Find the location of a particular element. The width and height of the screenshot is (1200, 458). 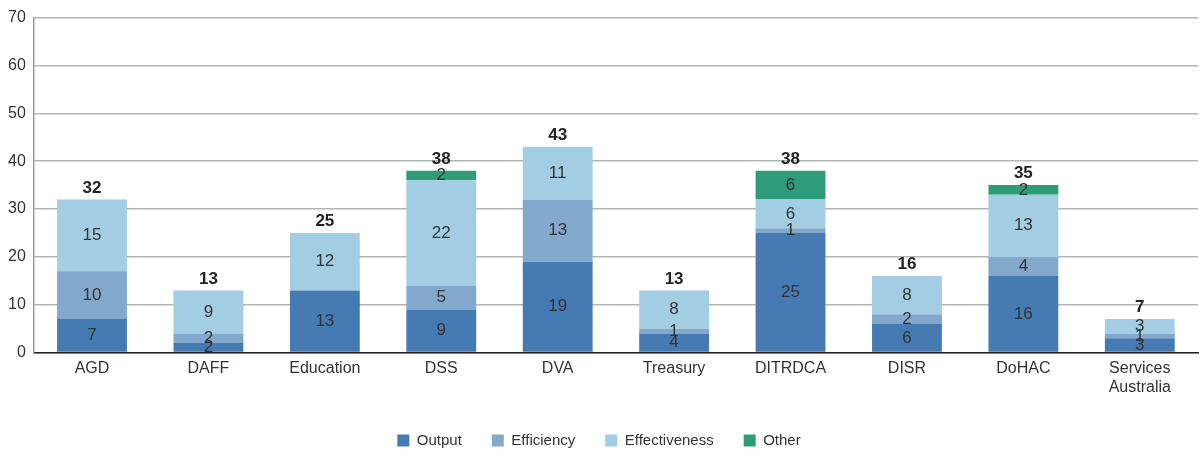

legend-label: Output is located at coordinates (439, 439).